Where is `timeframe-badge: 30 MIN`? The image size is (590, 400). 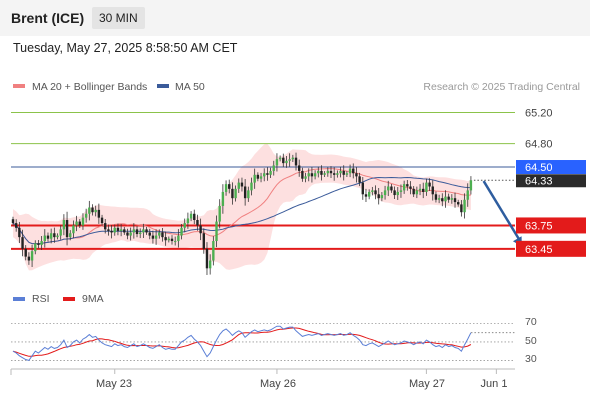 timeframe-badge: 30 MIN is located at coordinates (118, 18).